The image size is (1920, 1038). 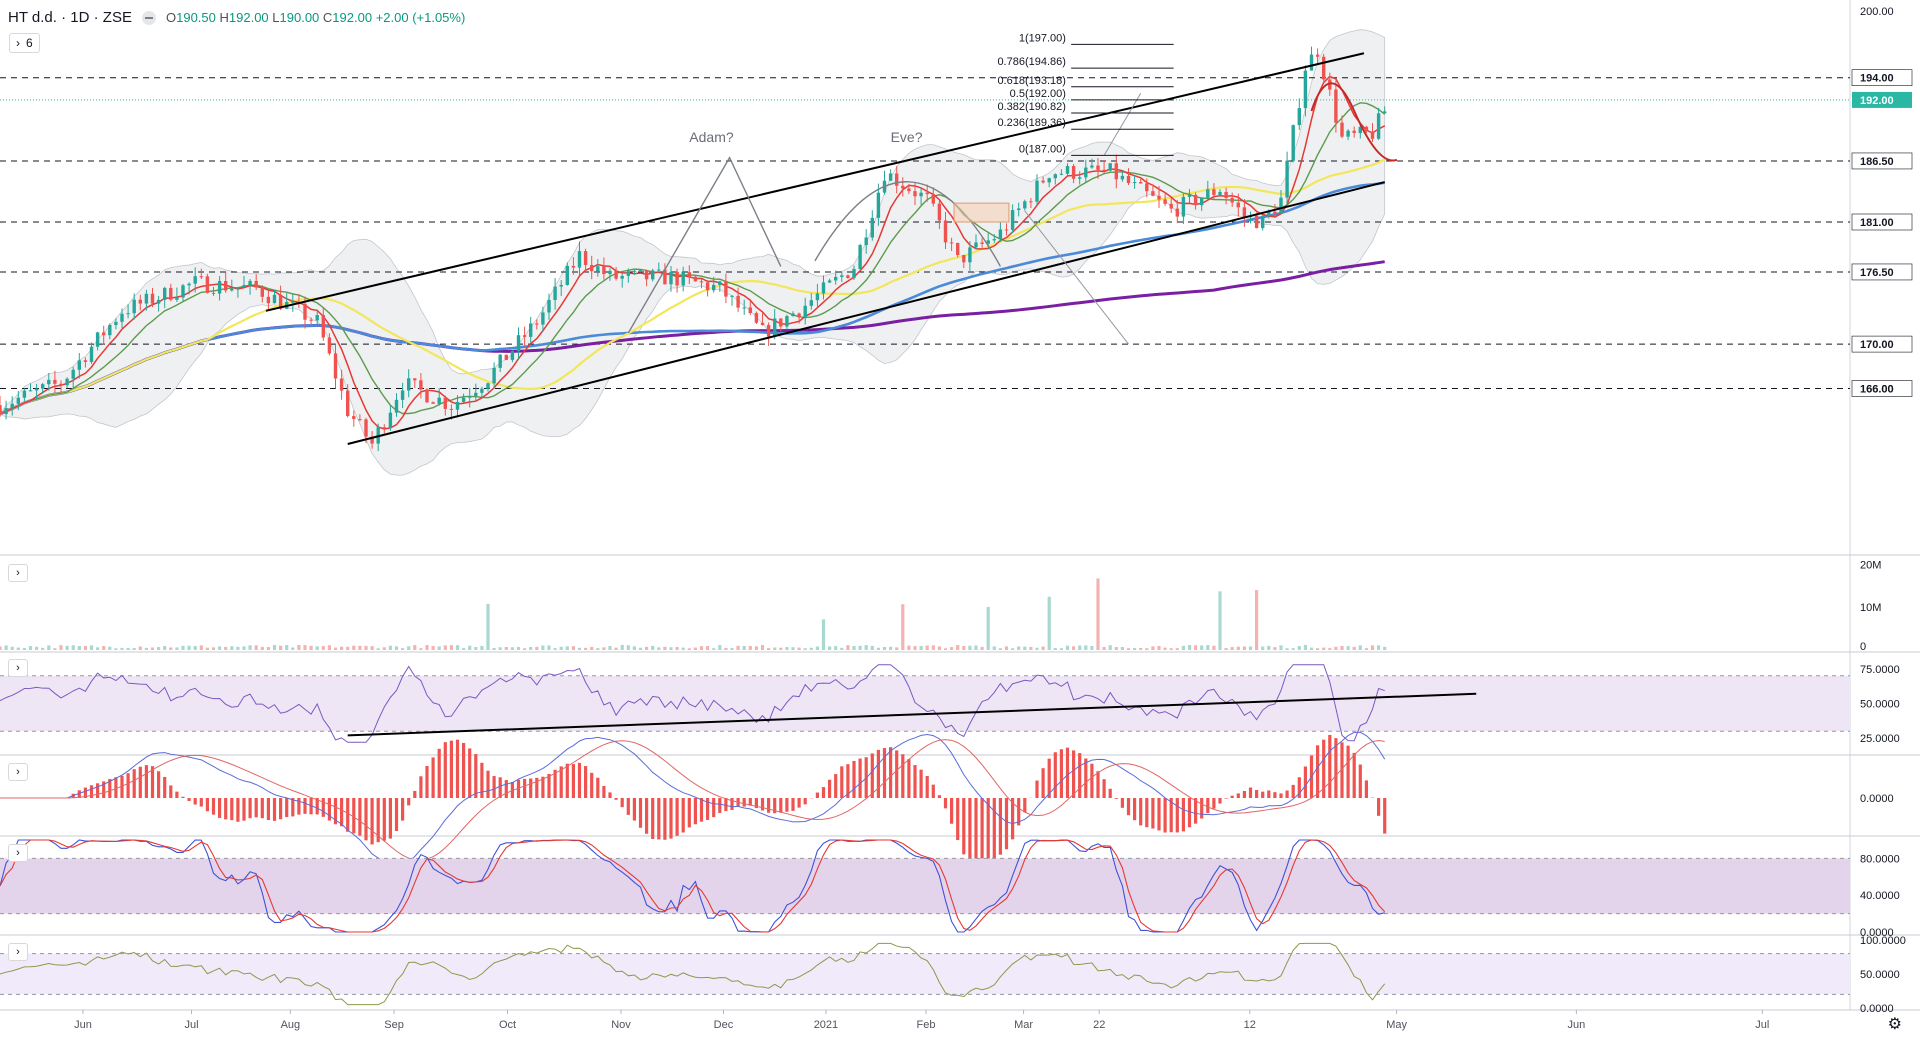 I want to click on rsi-pane-toggle: ›, so click(x=18, y=668).